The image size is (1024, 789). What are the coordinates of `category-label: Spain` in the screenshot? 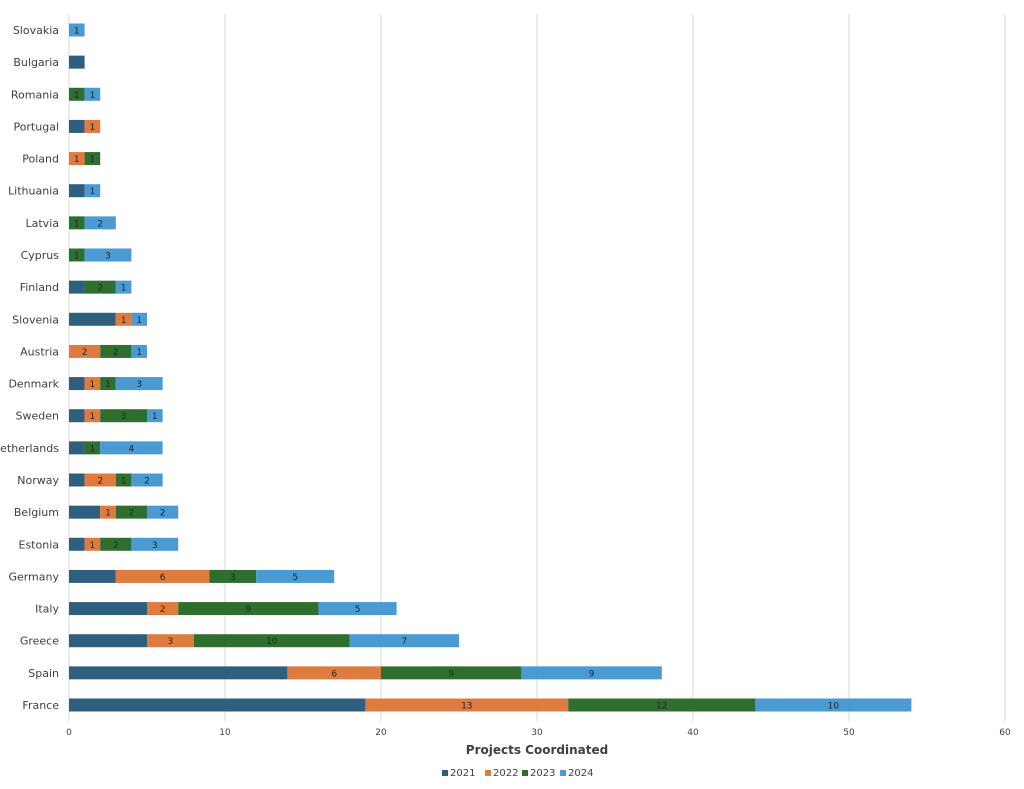 It's located at (43, 673).